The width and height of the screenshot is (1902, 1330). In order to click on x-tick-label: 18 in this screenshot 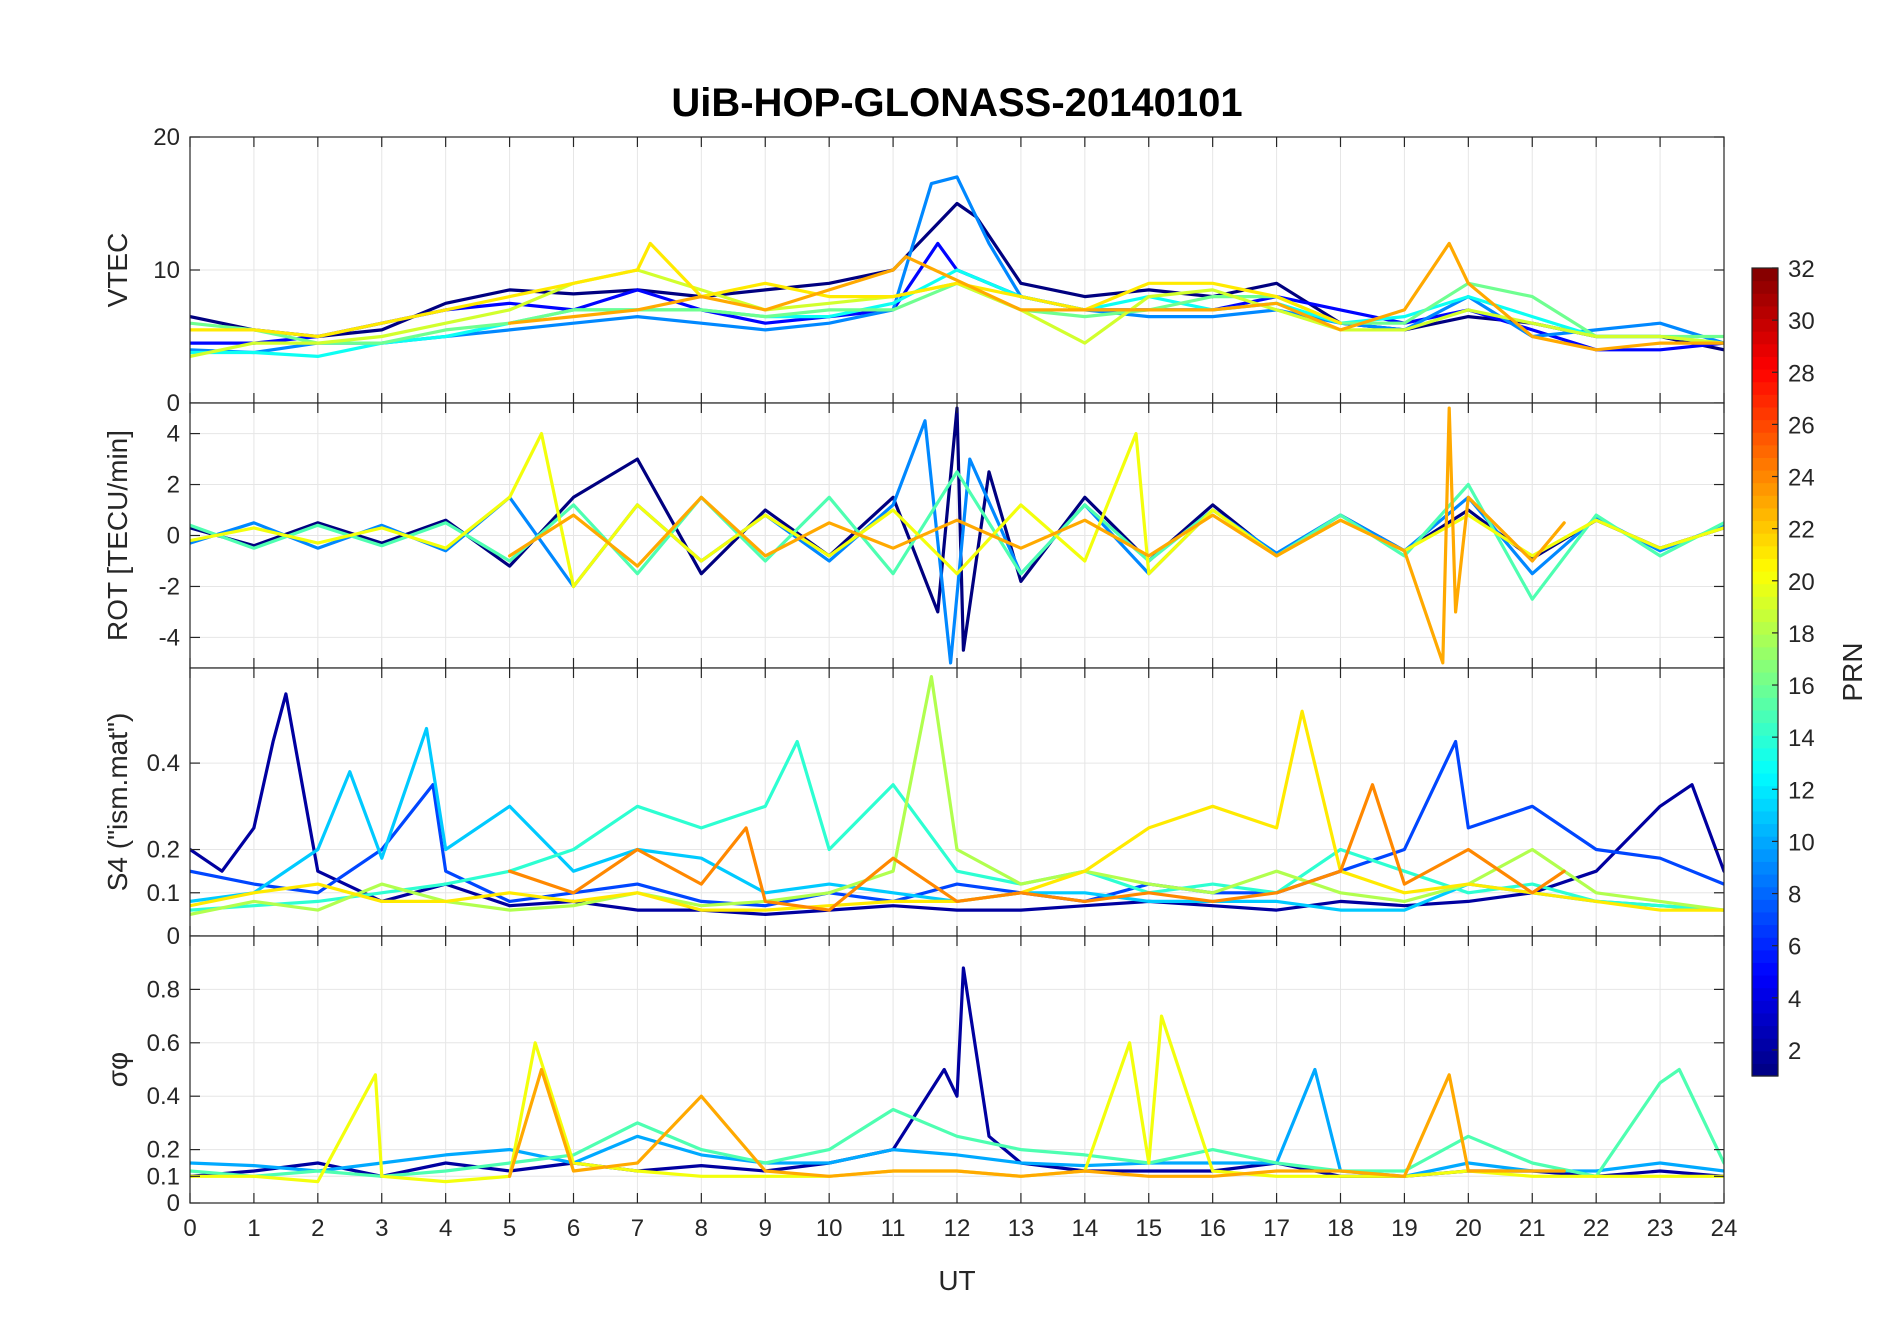, I will do `click(1340, 1228)`.